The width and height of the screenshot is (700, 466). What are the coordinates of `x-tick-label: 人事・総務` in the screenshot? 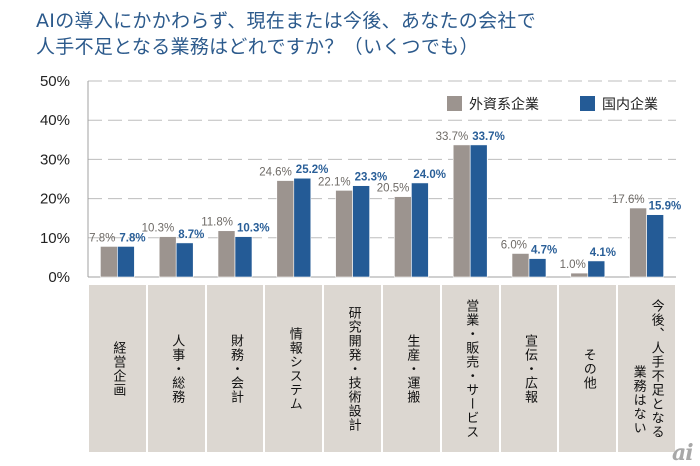 It's located at (176, 368).